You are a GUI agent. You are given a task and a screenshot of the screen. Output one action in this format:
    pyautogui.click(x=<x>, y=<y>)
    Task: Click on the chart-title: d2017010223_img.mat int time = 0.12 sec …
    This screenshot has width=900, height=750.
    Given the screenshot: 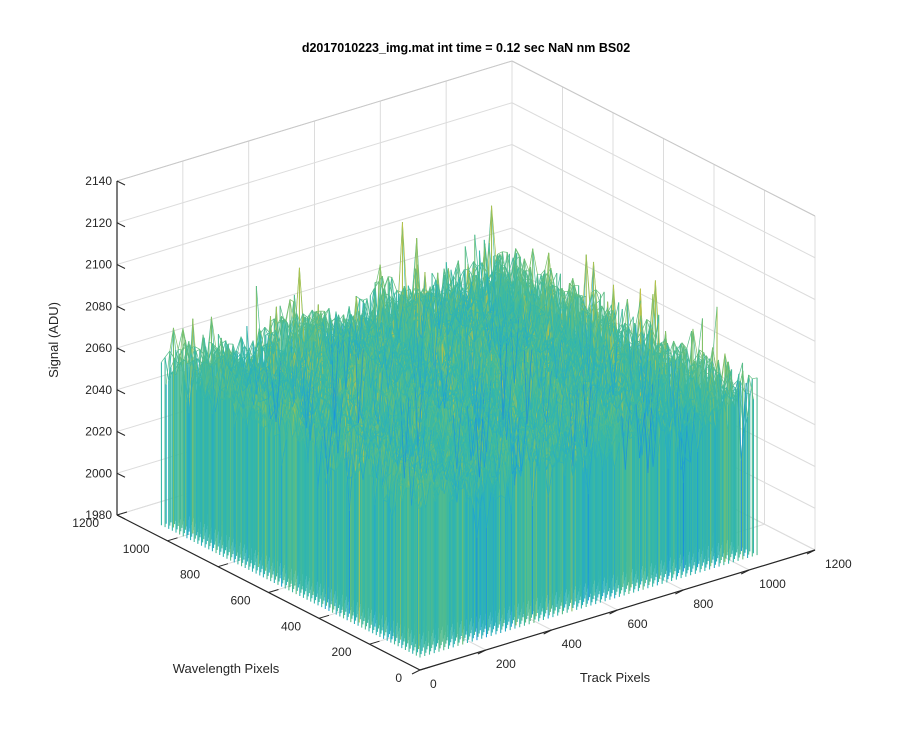 What is the action you would take?
    pyautogui.click(x=466, y=48)
    